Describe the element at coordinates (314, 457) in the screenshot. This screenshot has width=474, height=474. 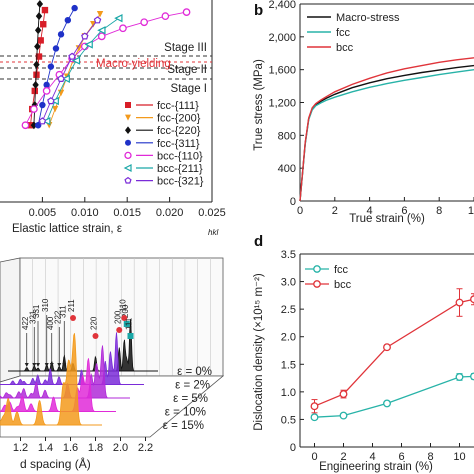
I see `panel-d-x-tick-label: 0` at that location.